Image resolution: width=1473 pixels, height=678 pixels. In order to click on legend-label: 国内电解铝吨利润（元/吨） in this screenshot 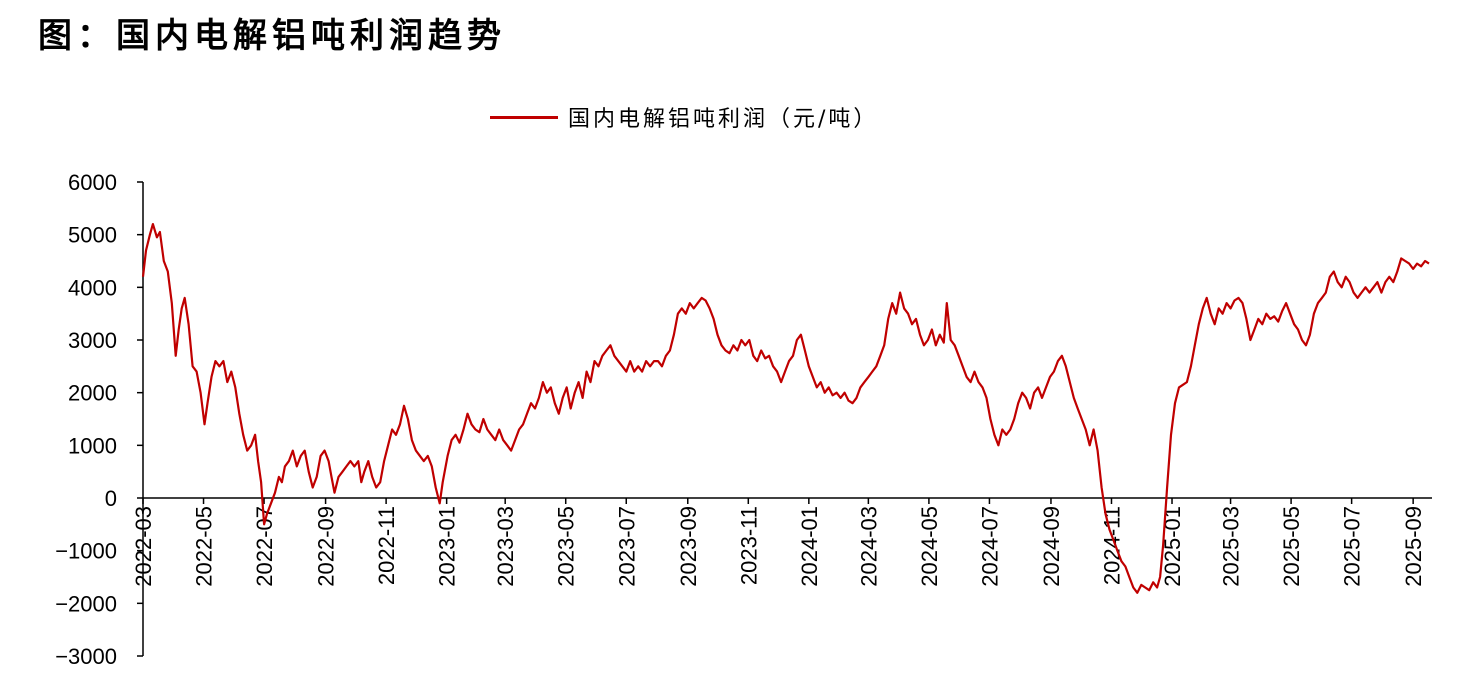, I will do `click(723, 119)`.